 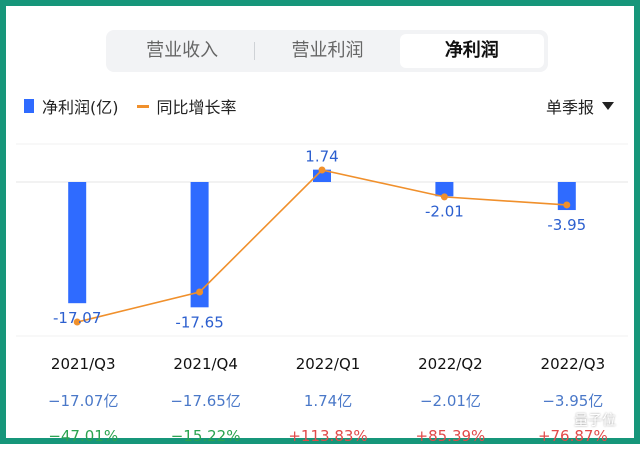 I want to click on growth-value: −47.01%, so click(x=83, y=436).